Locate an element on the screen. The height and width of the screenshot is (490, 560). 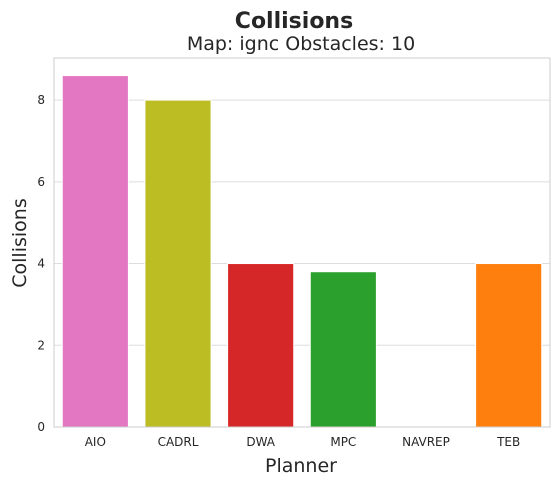
bar-teb is located at coordinates (509, 345).